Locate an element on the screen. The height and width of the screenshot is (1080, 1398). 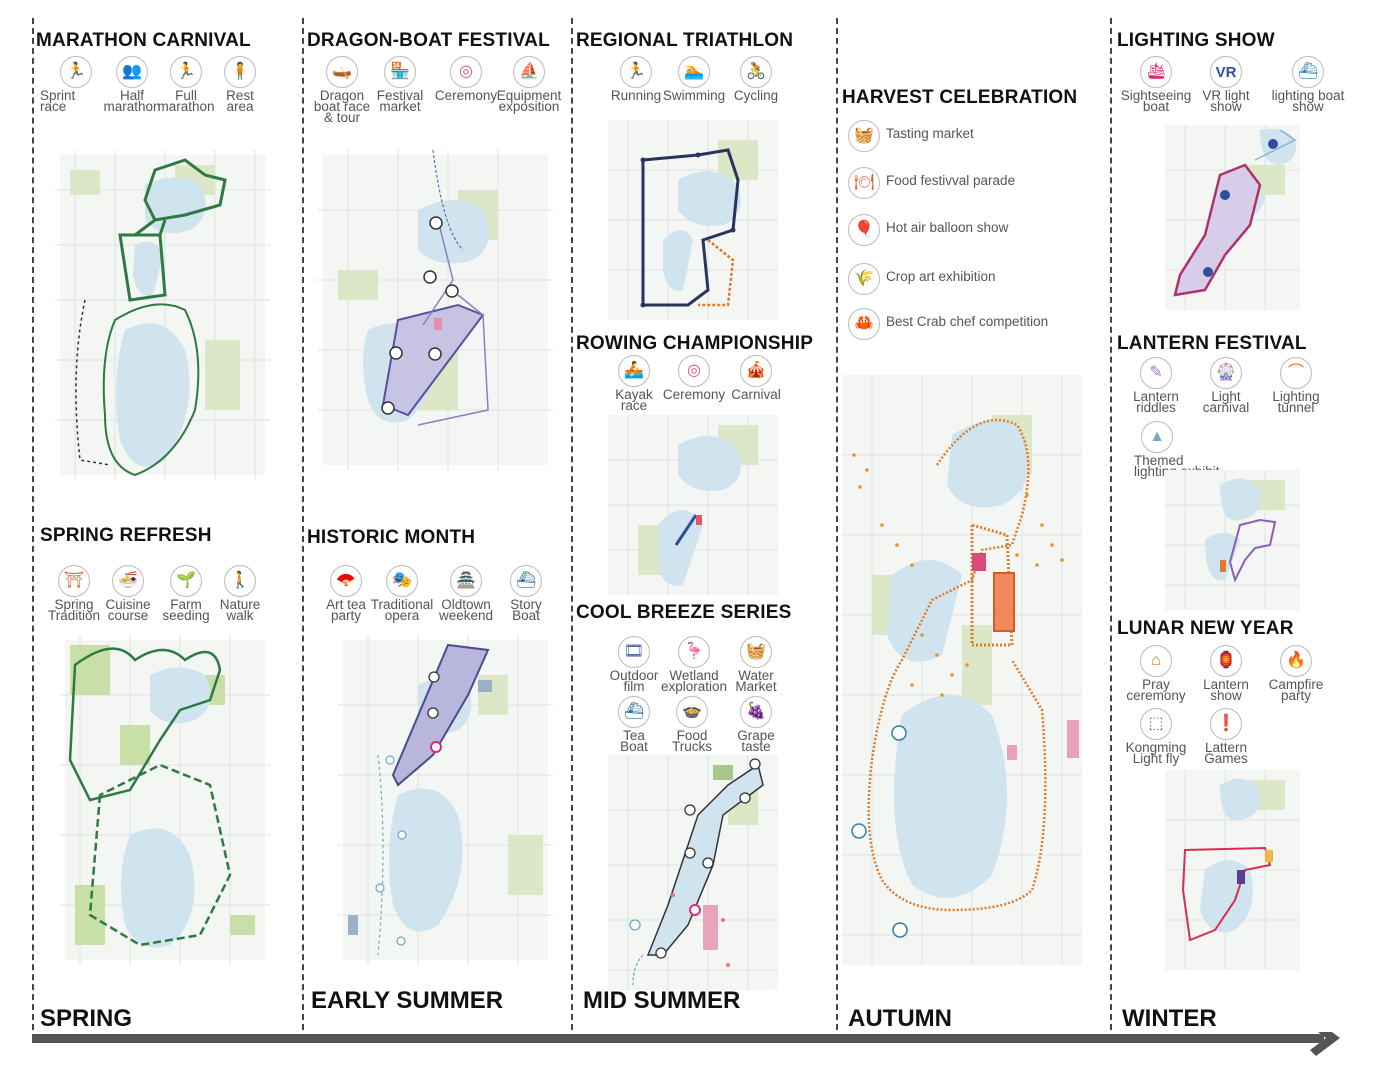
event-title: DRAGON-BOAT FESTIVAL is located at coordinates (428, 40).